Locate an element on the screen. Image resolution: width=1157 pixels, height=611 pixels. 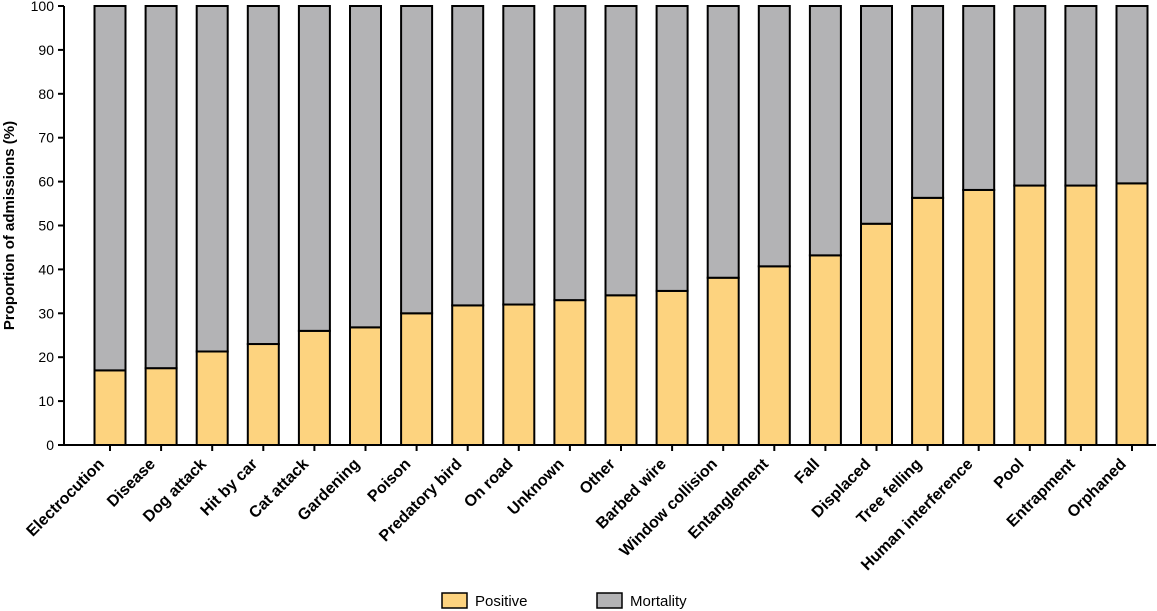
bar-mortality-on-road is located at coordinates (519, 155).